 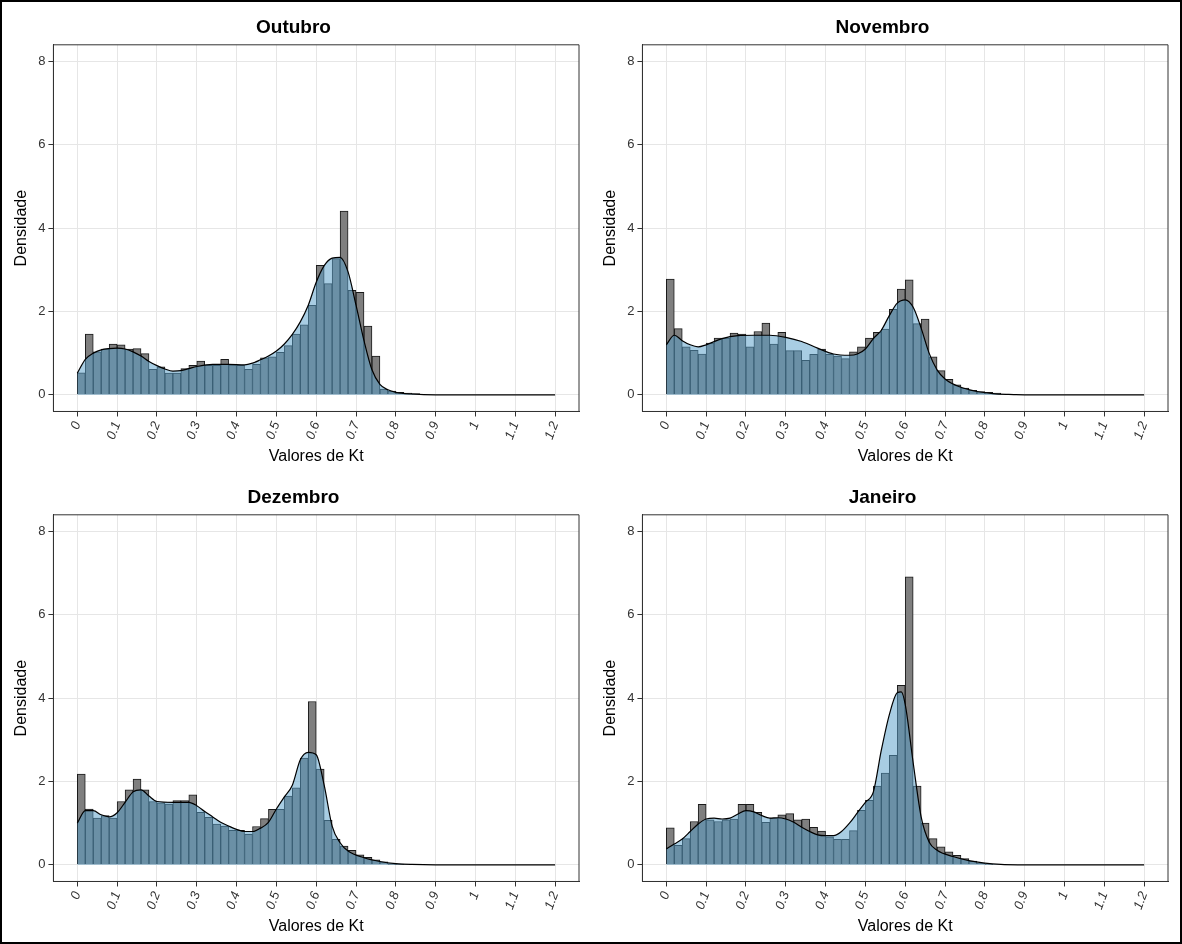 I want to click on chart-title: Outubro, so click(x=293, y=26).